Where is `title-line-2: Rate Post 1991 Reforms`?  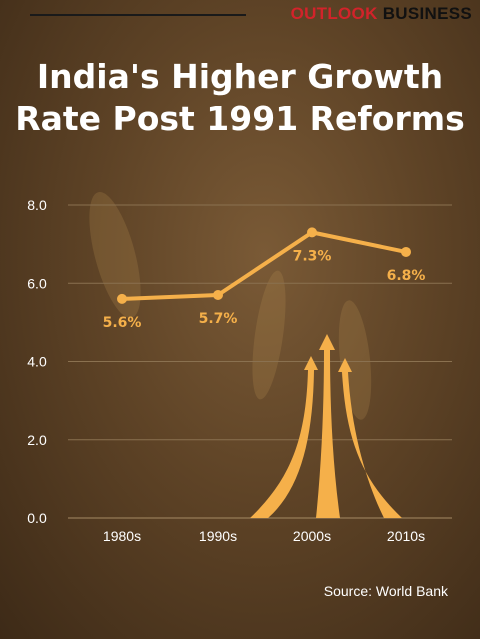
title-line-2: Rate Post 1991 Reforms is located at coordinates (240, 118).